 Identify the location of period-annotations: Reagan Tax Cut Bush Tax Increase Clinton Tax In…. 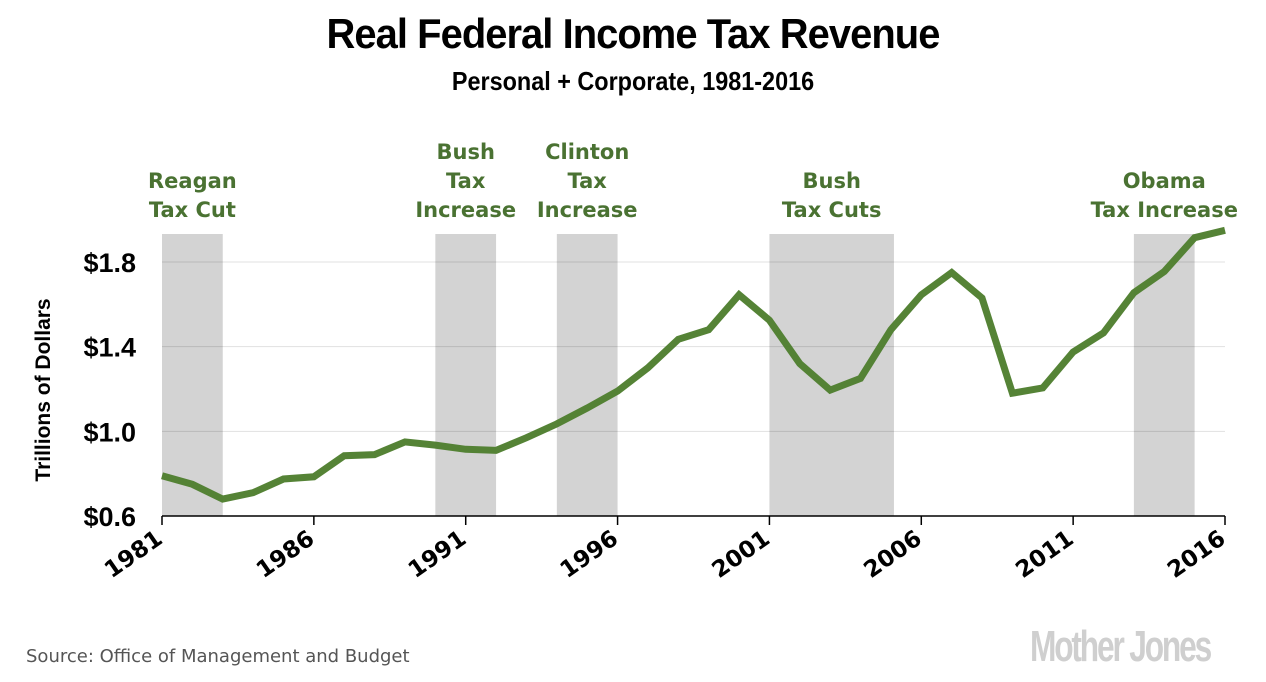
(693, 181).